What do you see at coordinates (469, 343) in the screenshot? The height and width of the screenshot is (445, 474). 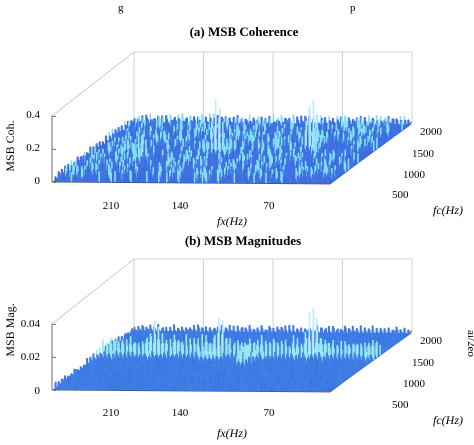 I see `cropped-side-text: ai/2eo` at bounding box center [469, 343].